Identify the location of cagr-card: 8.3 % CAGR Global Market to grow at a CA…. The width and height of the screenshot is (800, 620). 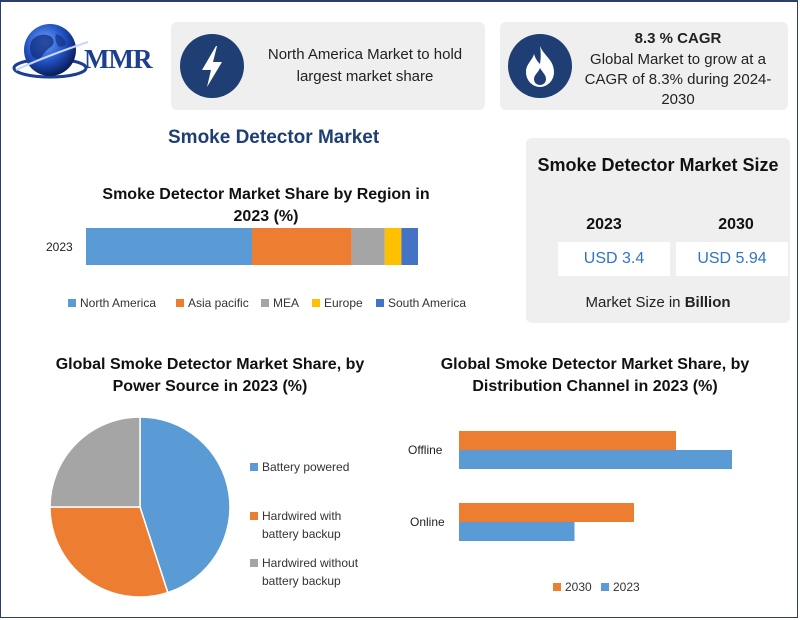
(644, 66).